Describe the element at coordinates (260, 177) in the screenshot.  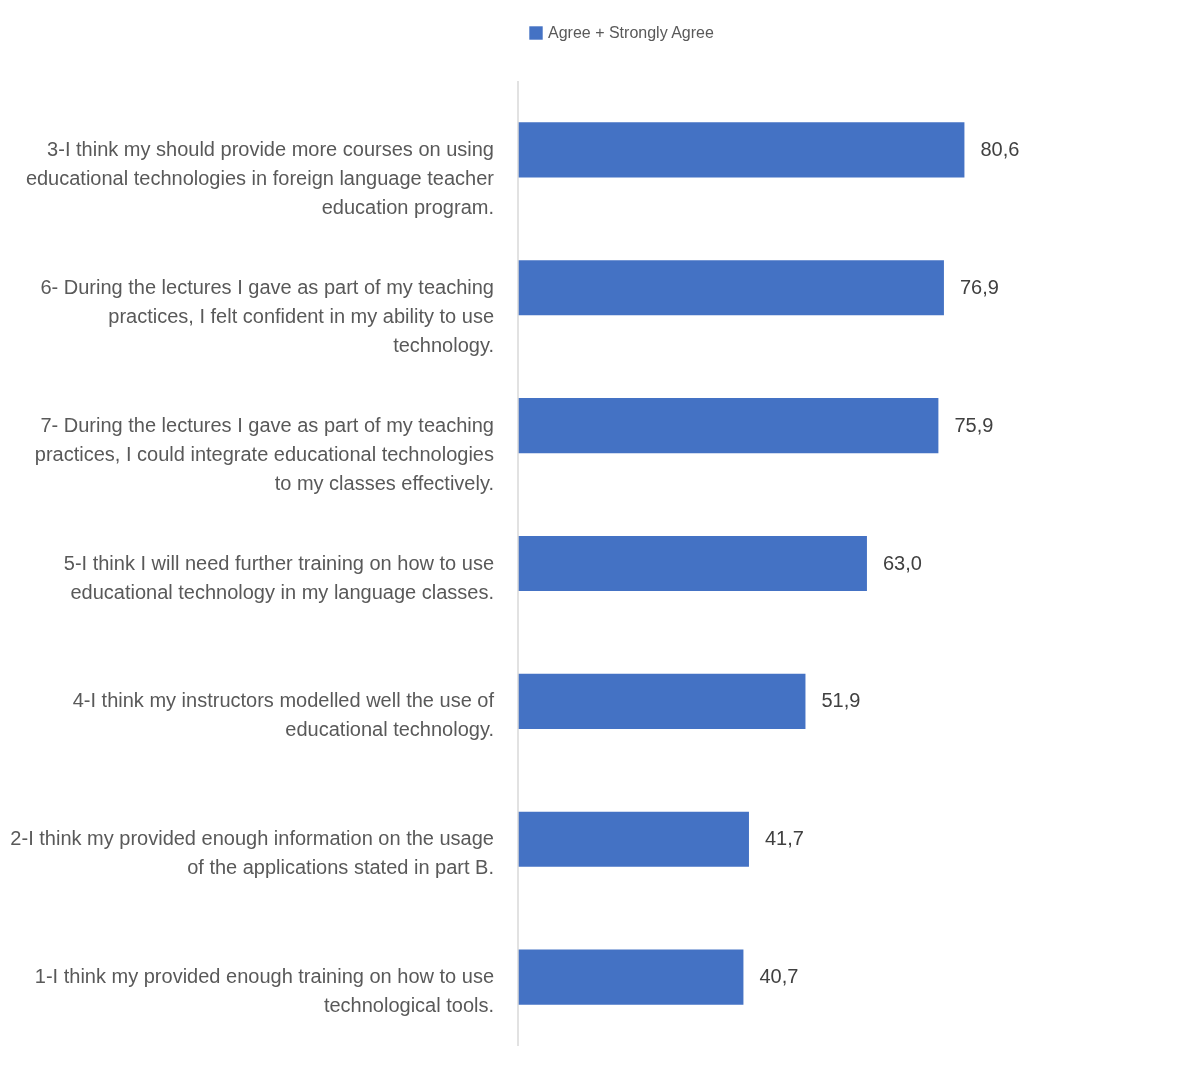
I see `y-tick-label: 3-I think my should provide more courses on using educational technologies in foreign language teacher education program.` at that location.